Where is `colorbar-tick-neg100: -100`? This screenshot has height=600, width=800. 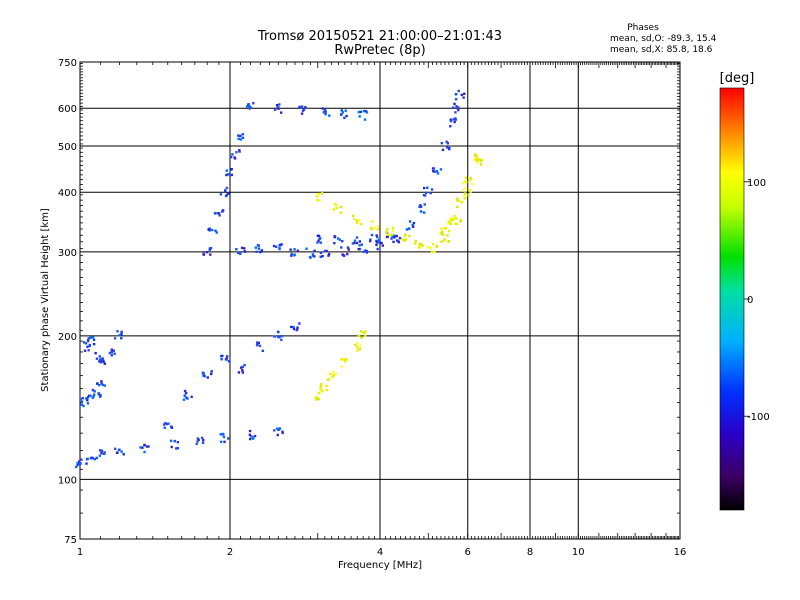
colorbar-tick-neg100: -100 is located at coordinates (758, 417).